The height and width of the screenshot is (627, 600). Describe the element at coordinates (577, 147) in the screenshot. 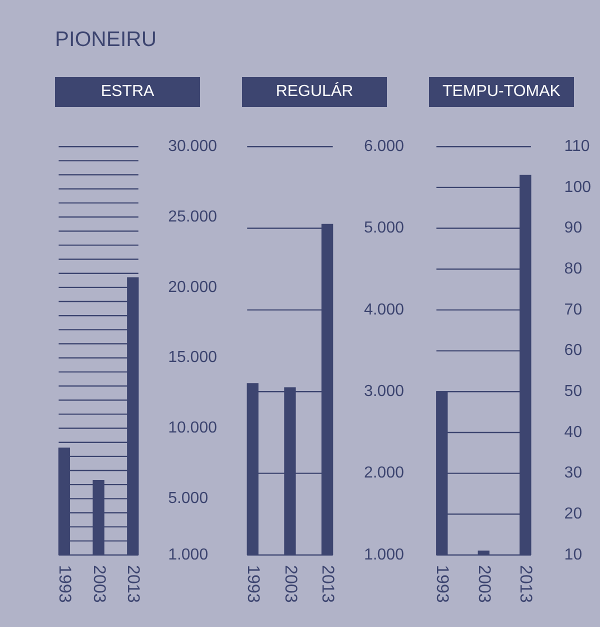

I see `y-tick-label: 110` at that location.